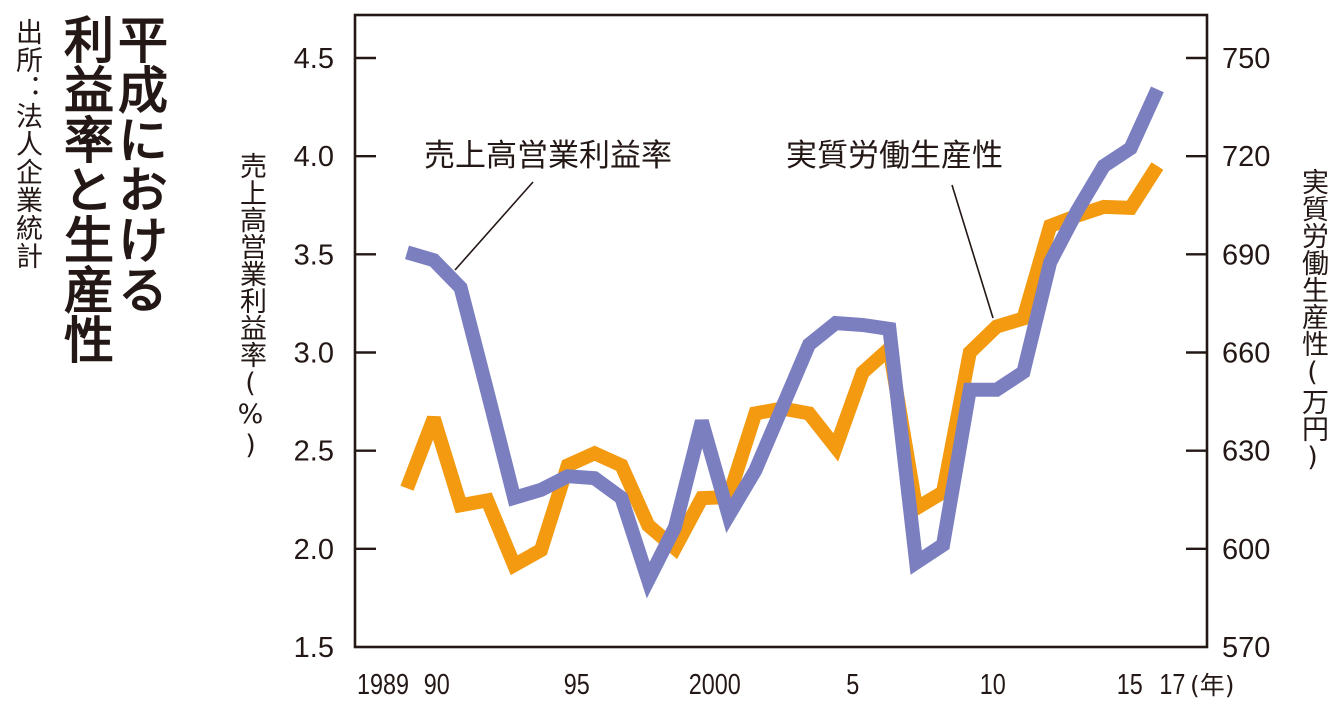 The width and height of the screenshot is (1340, 709). What do you see at coordinates (1246, 255) in the screenshot?
I see `y-right-tick-label: 690` at bounding box center [1246, 255].